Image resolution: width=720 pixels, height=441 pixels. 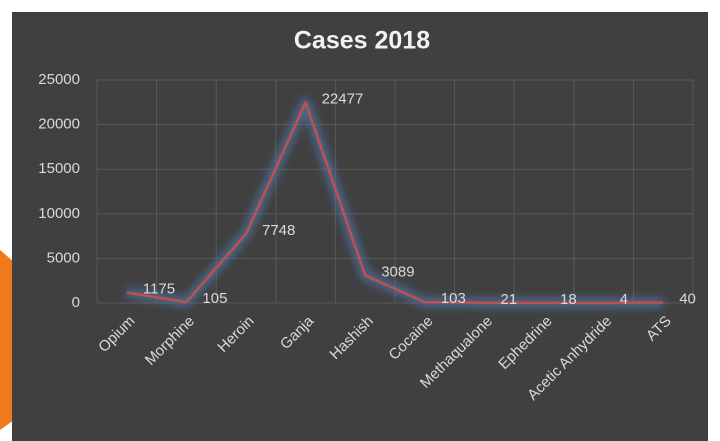 What do you see at coordinates (343, 98) in the screenshot?
I see `data-label: 22477` at bounding box center [343, 98].